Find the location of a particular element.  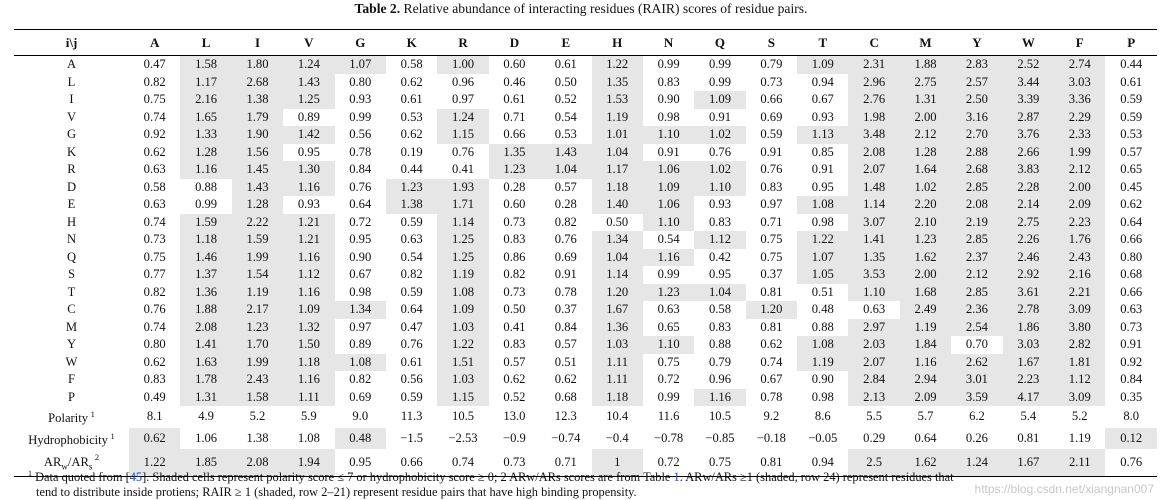

row-label-text: ARw/ARs is located at coordinates (68, 463).